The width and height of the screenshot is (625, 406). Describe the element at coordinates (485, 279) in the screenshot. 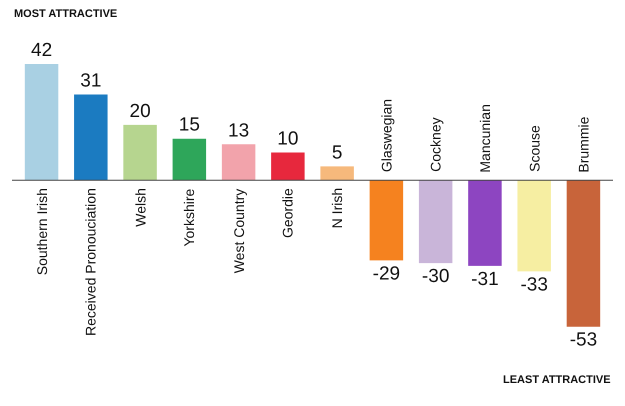

I see `data-label: -31` at that location.